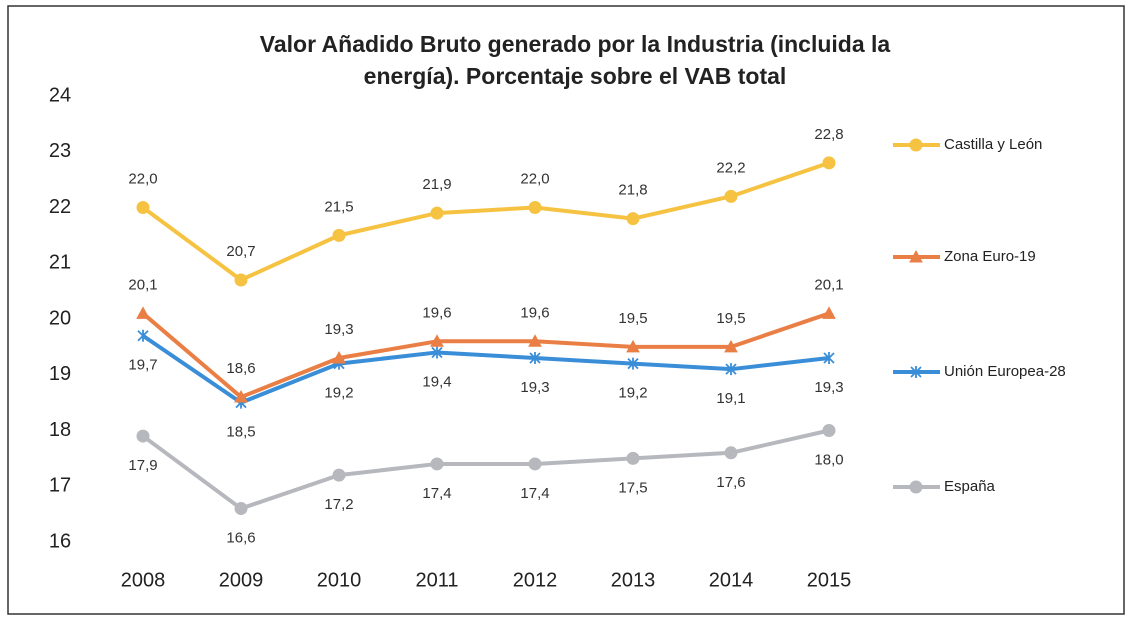 This screenshot has width=1131, height=621. Describe the element at coordinates (339, 580) in the screenshot. I see `x-tick-label: 2010` at that location.